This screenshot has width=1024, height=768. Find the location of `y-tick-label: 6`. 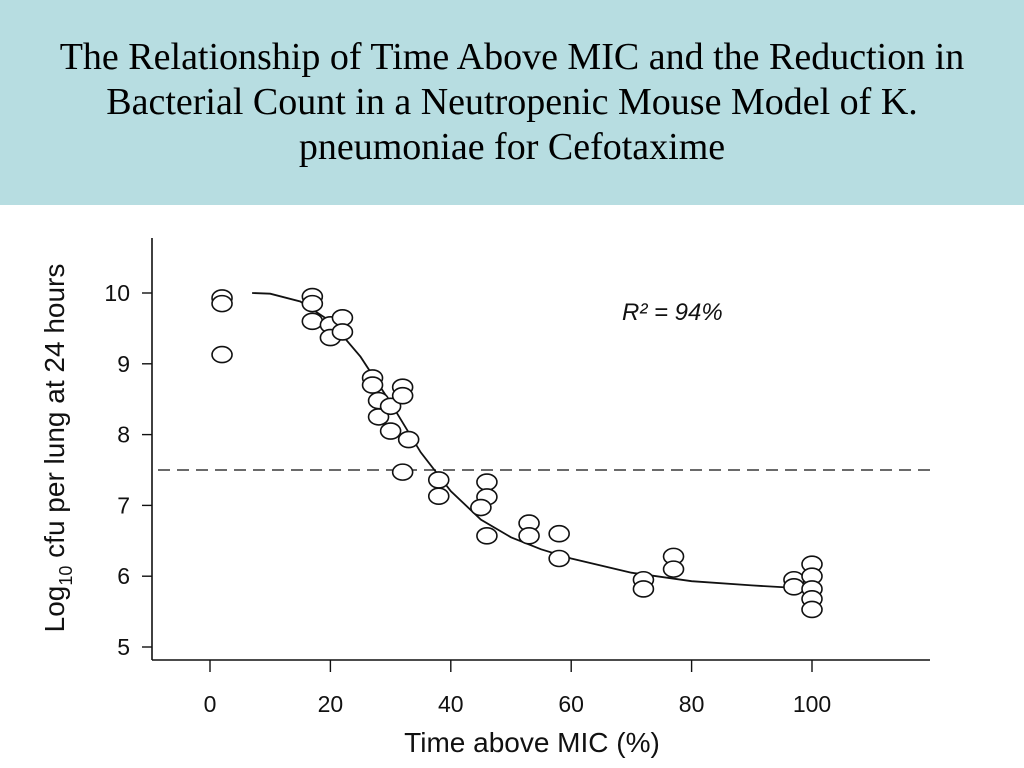

y-tick-label: 6 is located at coordinates (123, 576).